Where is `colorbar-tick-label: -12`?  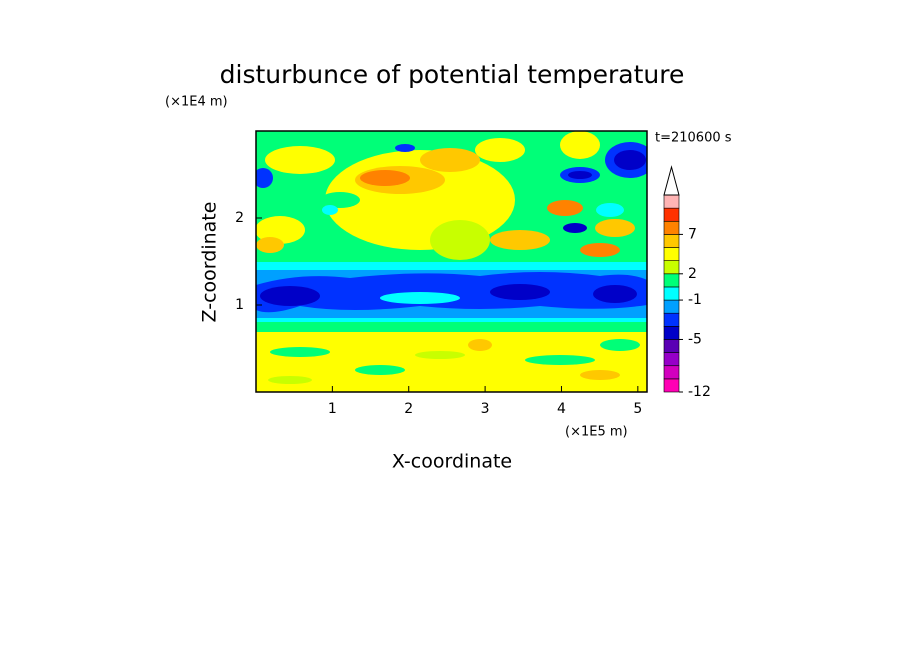
colorbar-tick-label: -12 is located at coordinates (699, 392).